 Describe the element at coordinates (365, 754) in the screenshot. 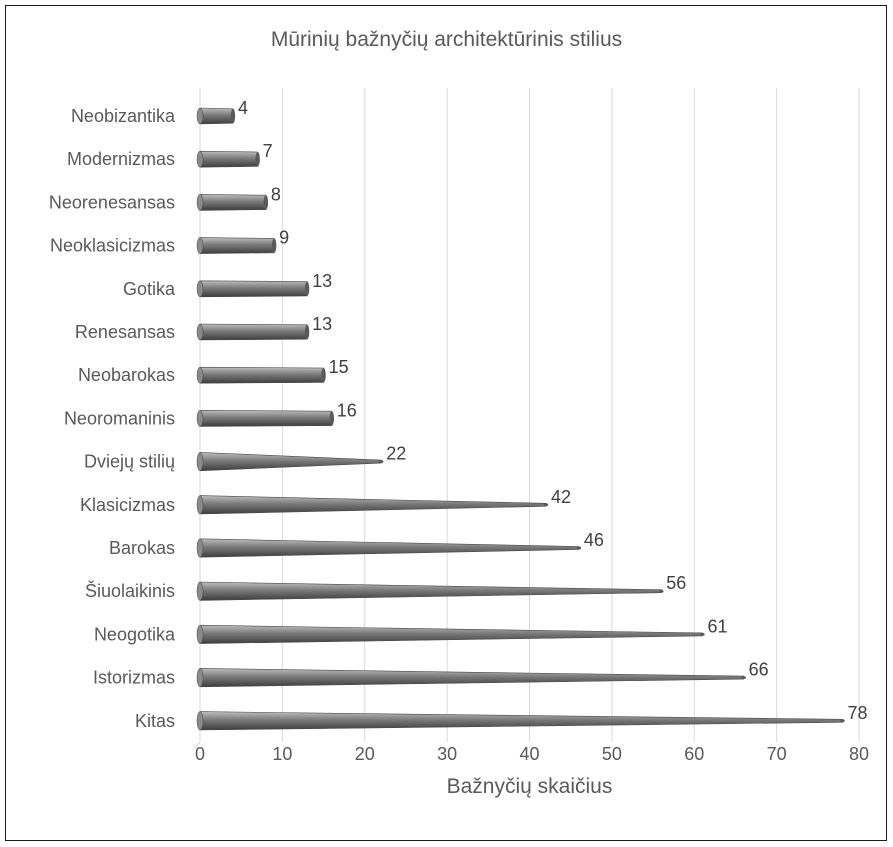

I see `x-tick-label: 20` at that location.